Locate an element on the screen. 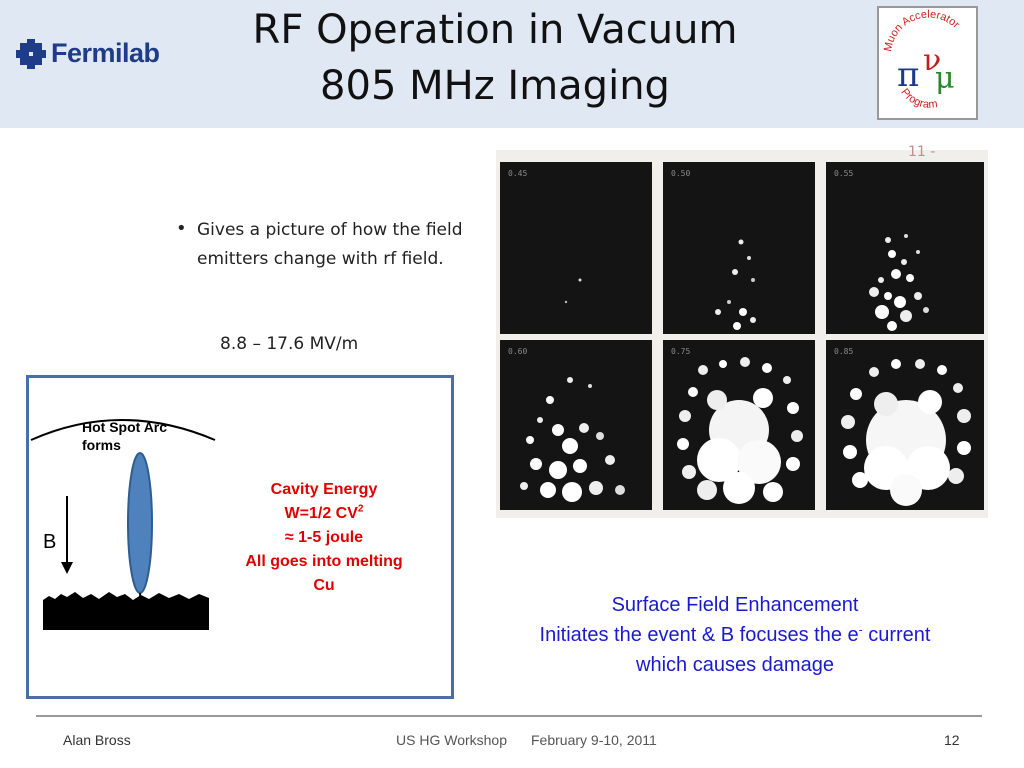  nu-symbol: ν is located at coordinates (932, 60).